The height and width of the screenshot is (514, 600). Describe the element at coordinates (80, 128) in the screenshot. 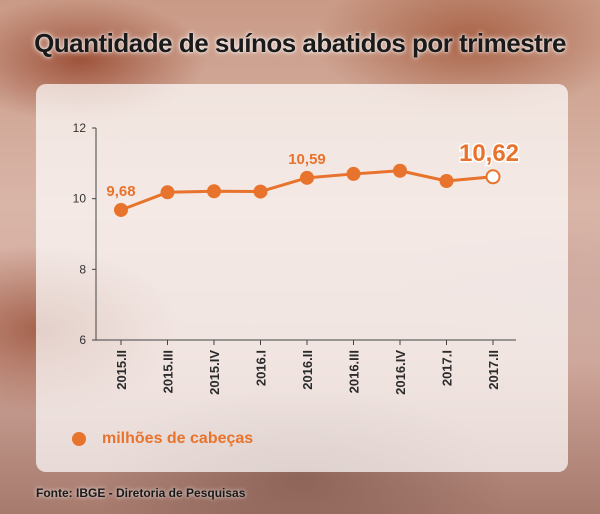

I see `y-tick-label: 12` at that location.